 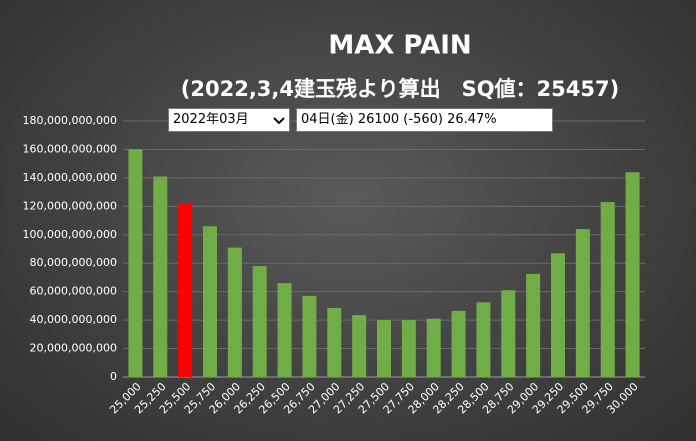 I want to click on info-box: 04日(金) 26100 (-560) 26.47%, so click(x=424, y=120).